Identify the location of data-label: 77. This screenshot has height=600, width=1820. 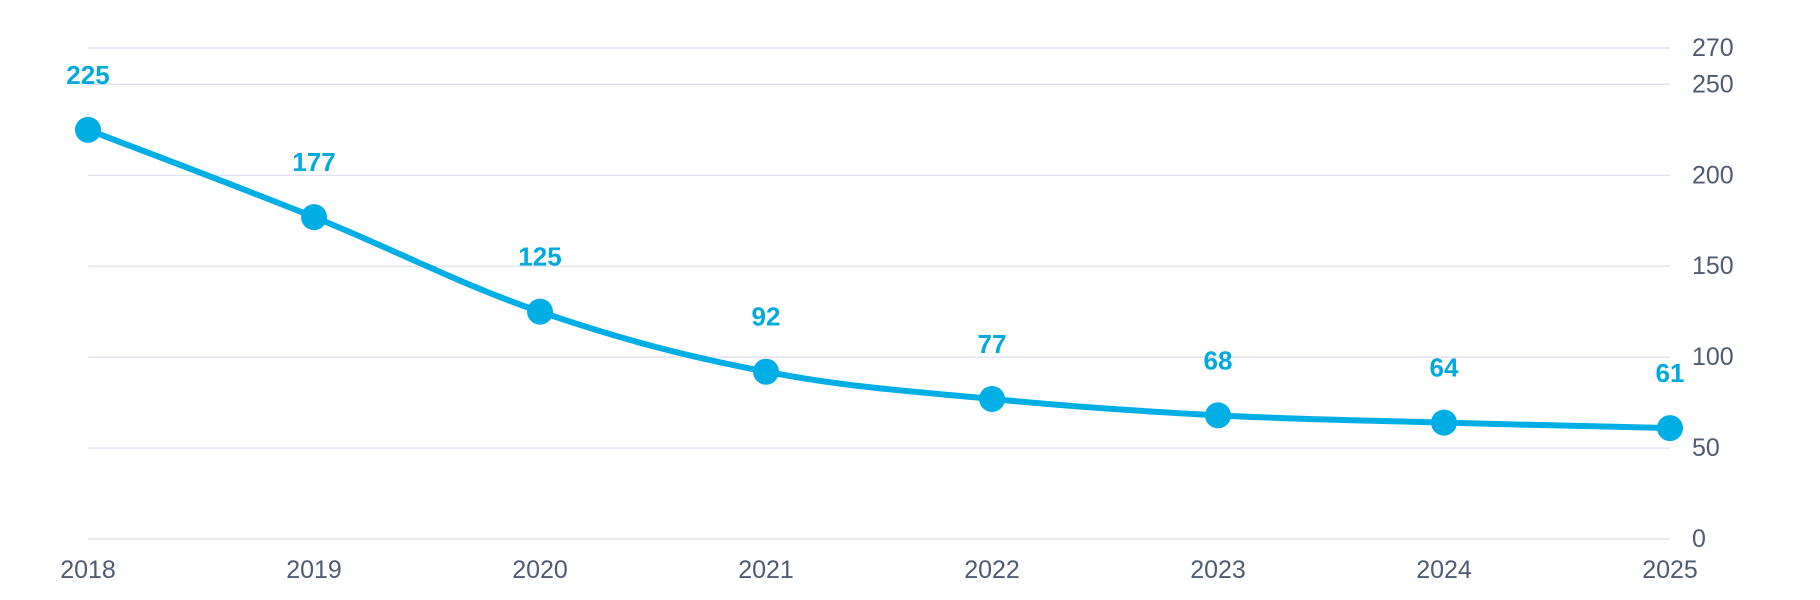
(992, 344).